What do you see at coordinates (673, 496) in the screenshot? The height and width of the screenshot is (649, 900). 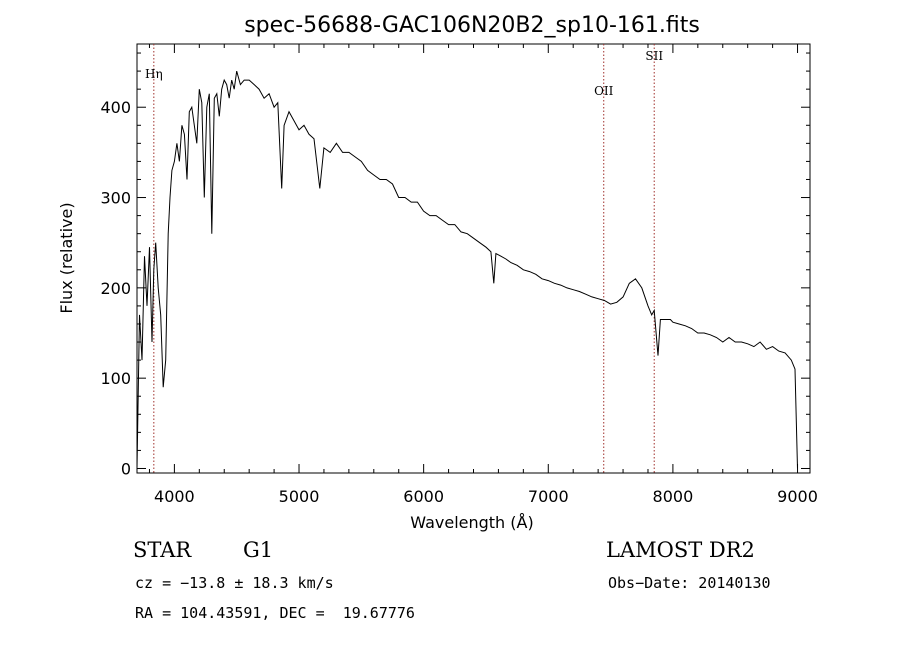 I see `x-tick-label: 8000` at bounding box center [673, 496].